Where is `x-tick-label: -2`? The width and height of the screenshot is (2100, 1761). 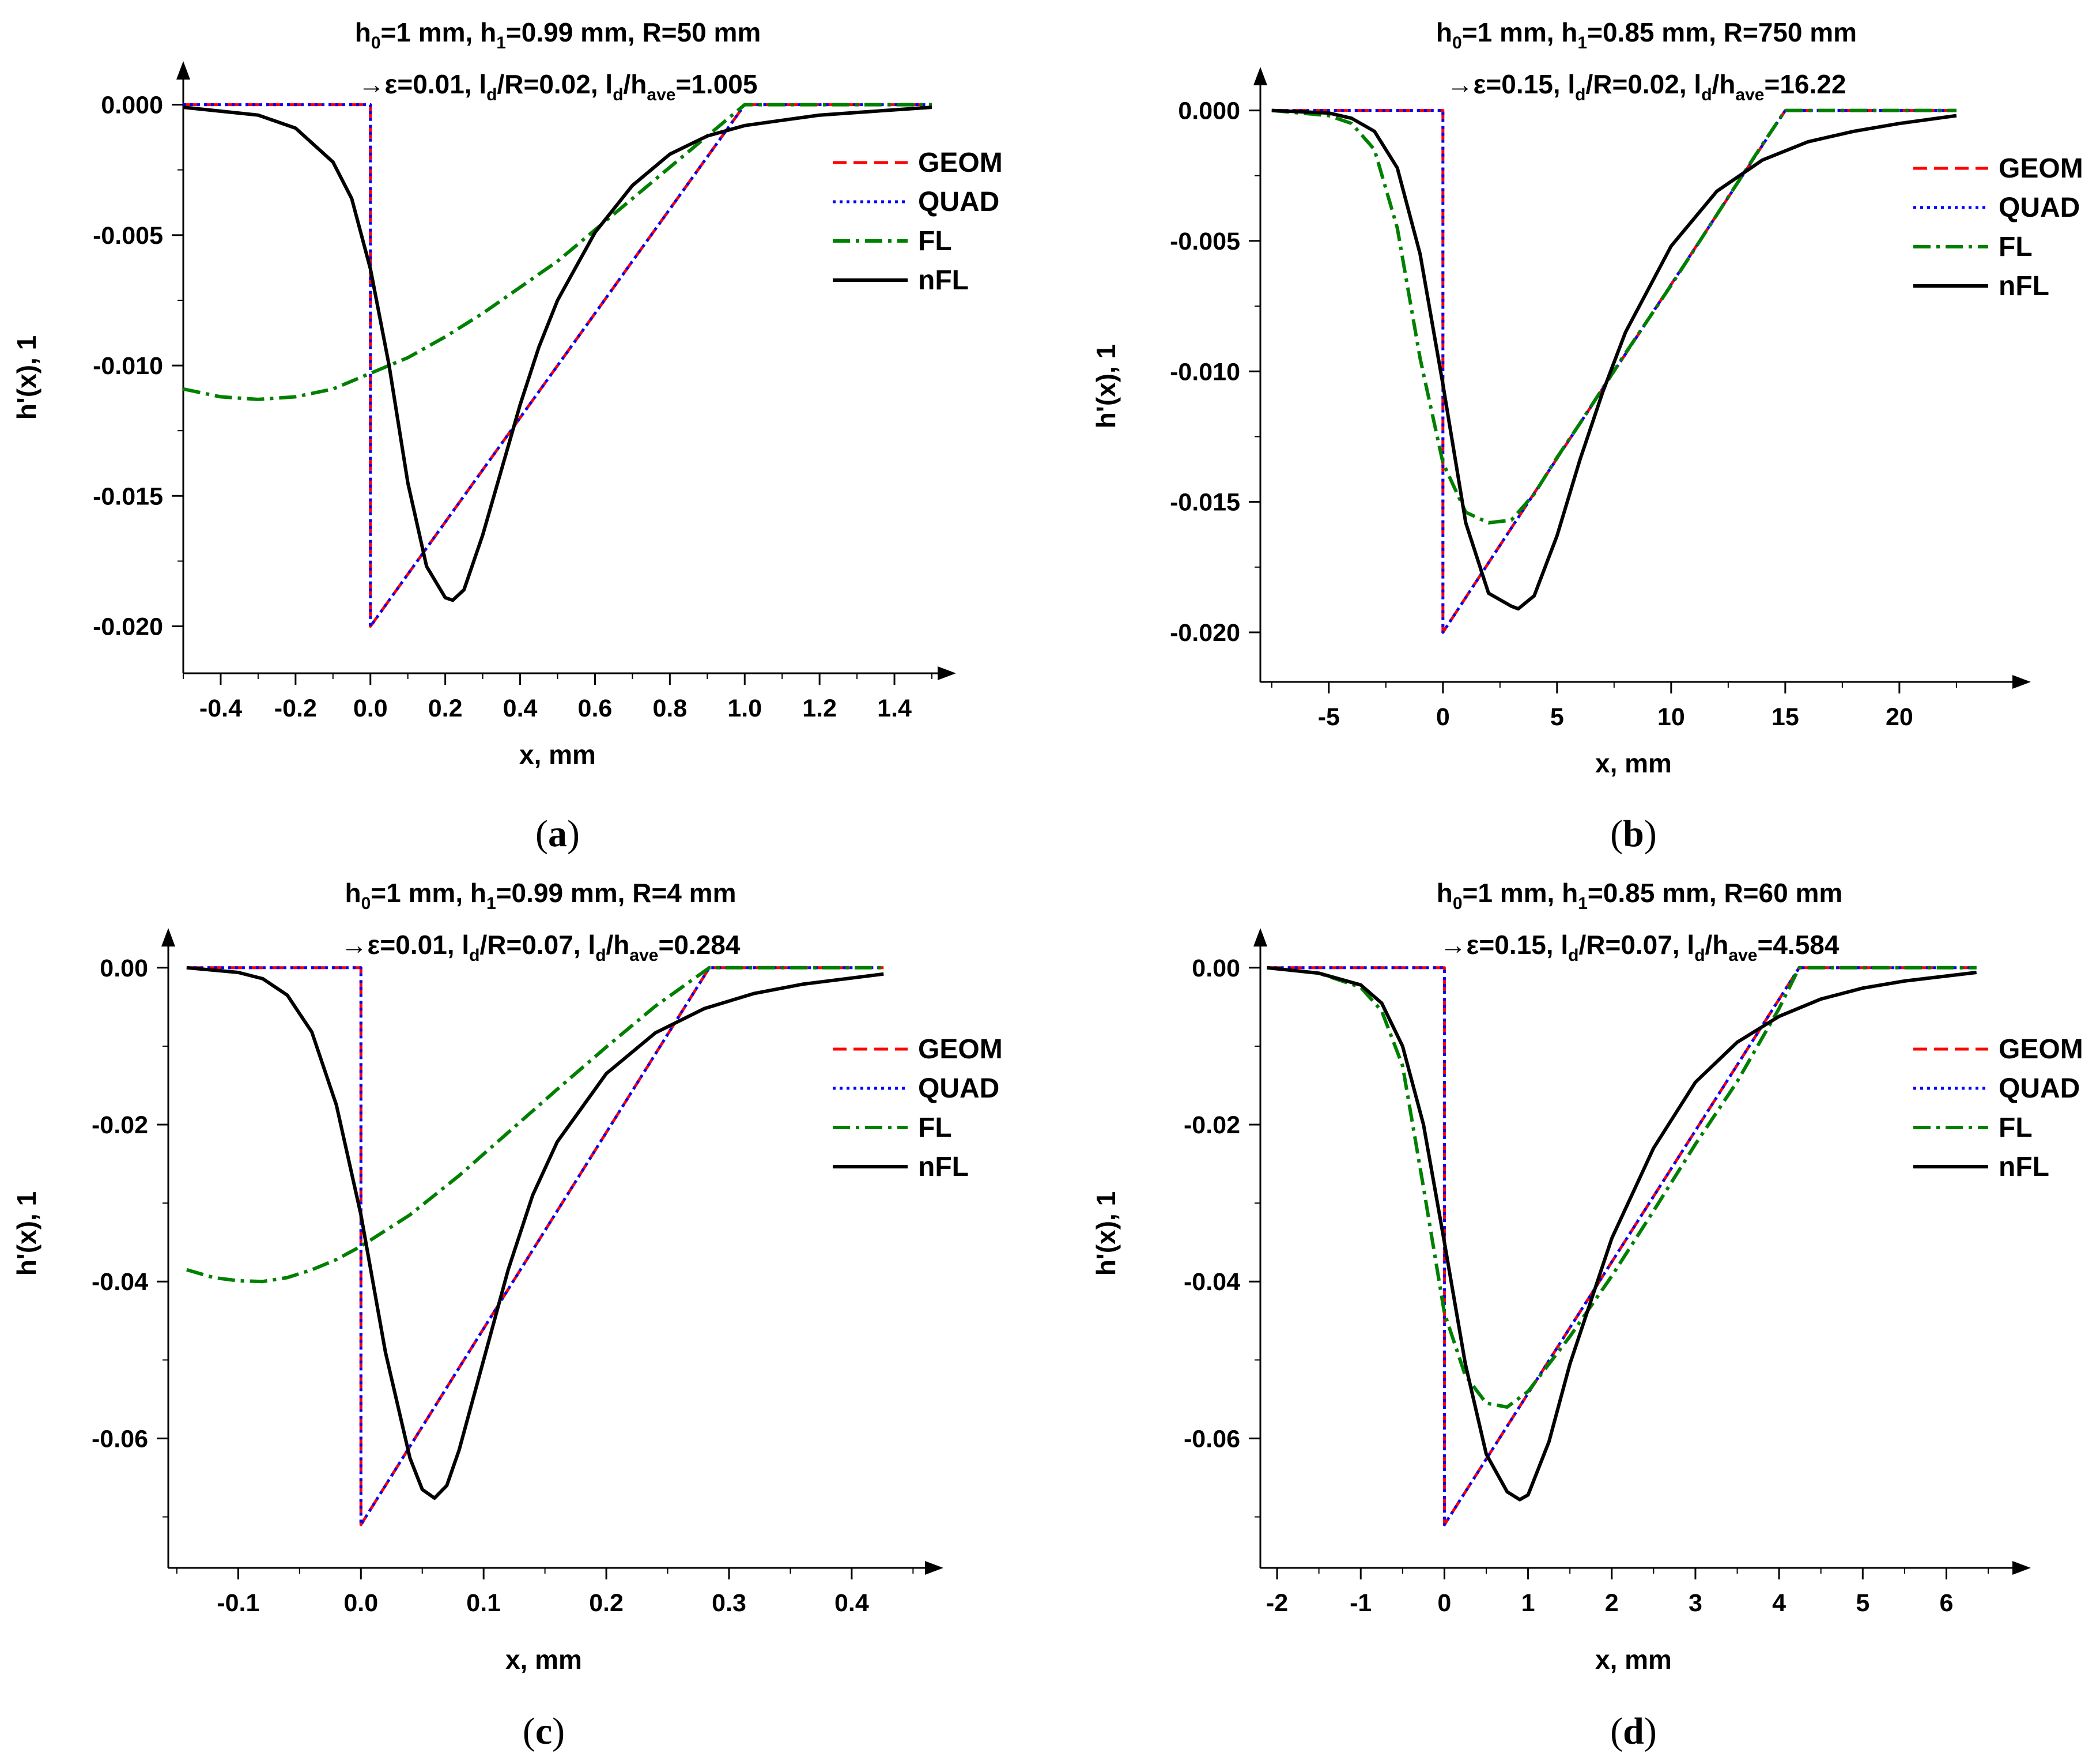 x-tick-label: -2 is located at coordinates (1277, 1603).